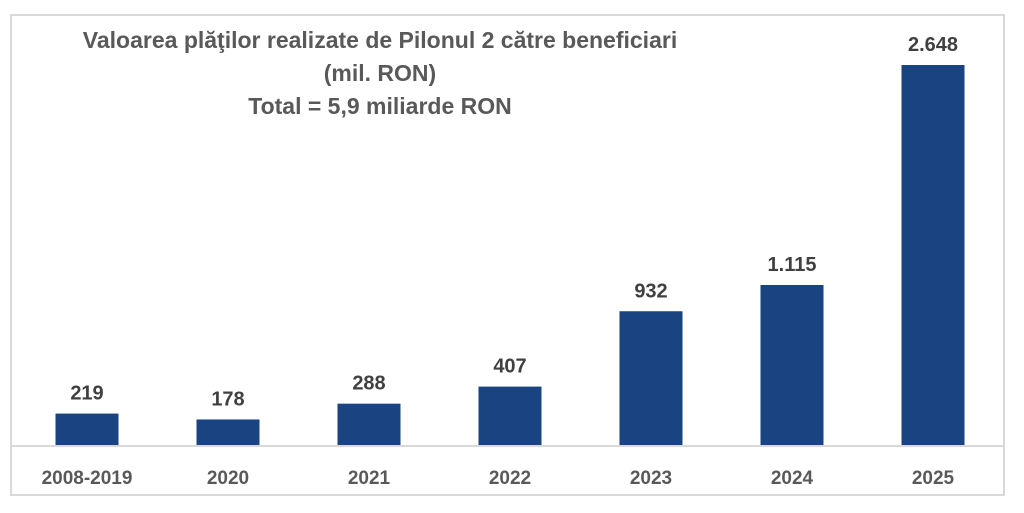 The height and width of the screenshot is (513, 1024). Describe the element at coordinates (651, 378) in the screenshot. I see `bar-2023` at that location.